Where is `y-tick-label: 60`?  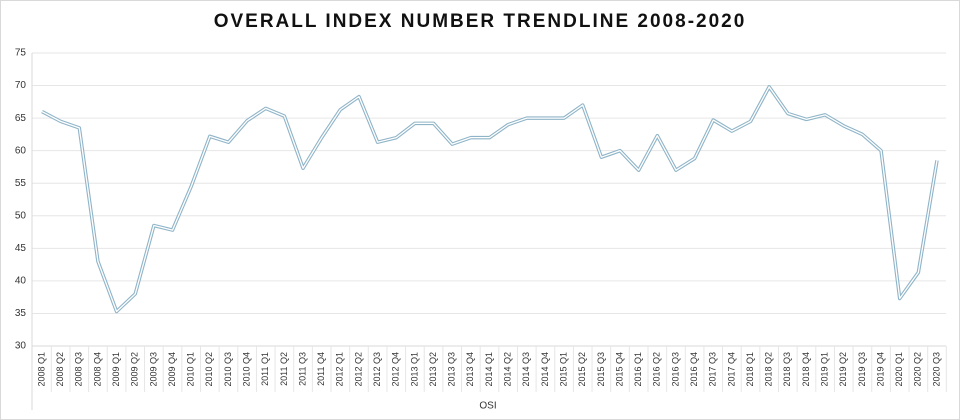 y-tick-label: 60 is located at coordinates (21, 150).